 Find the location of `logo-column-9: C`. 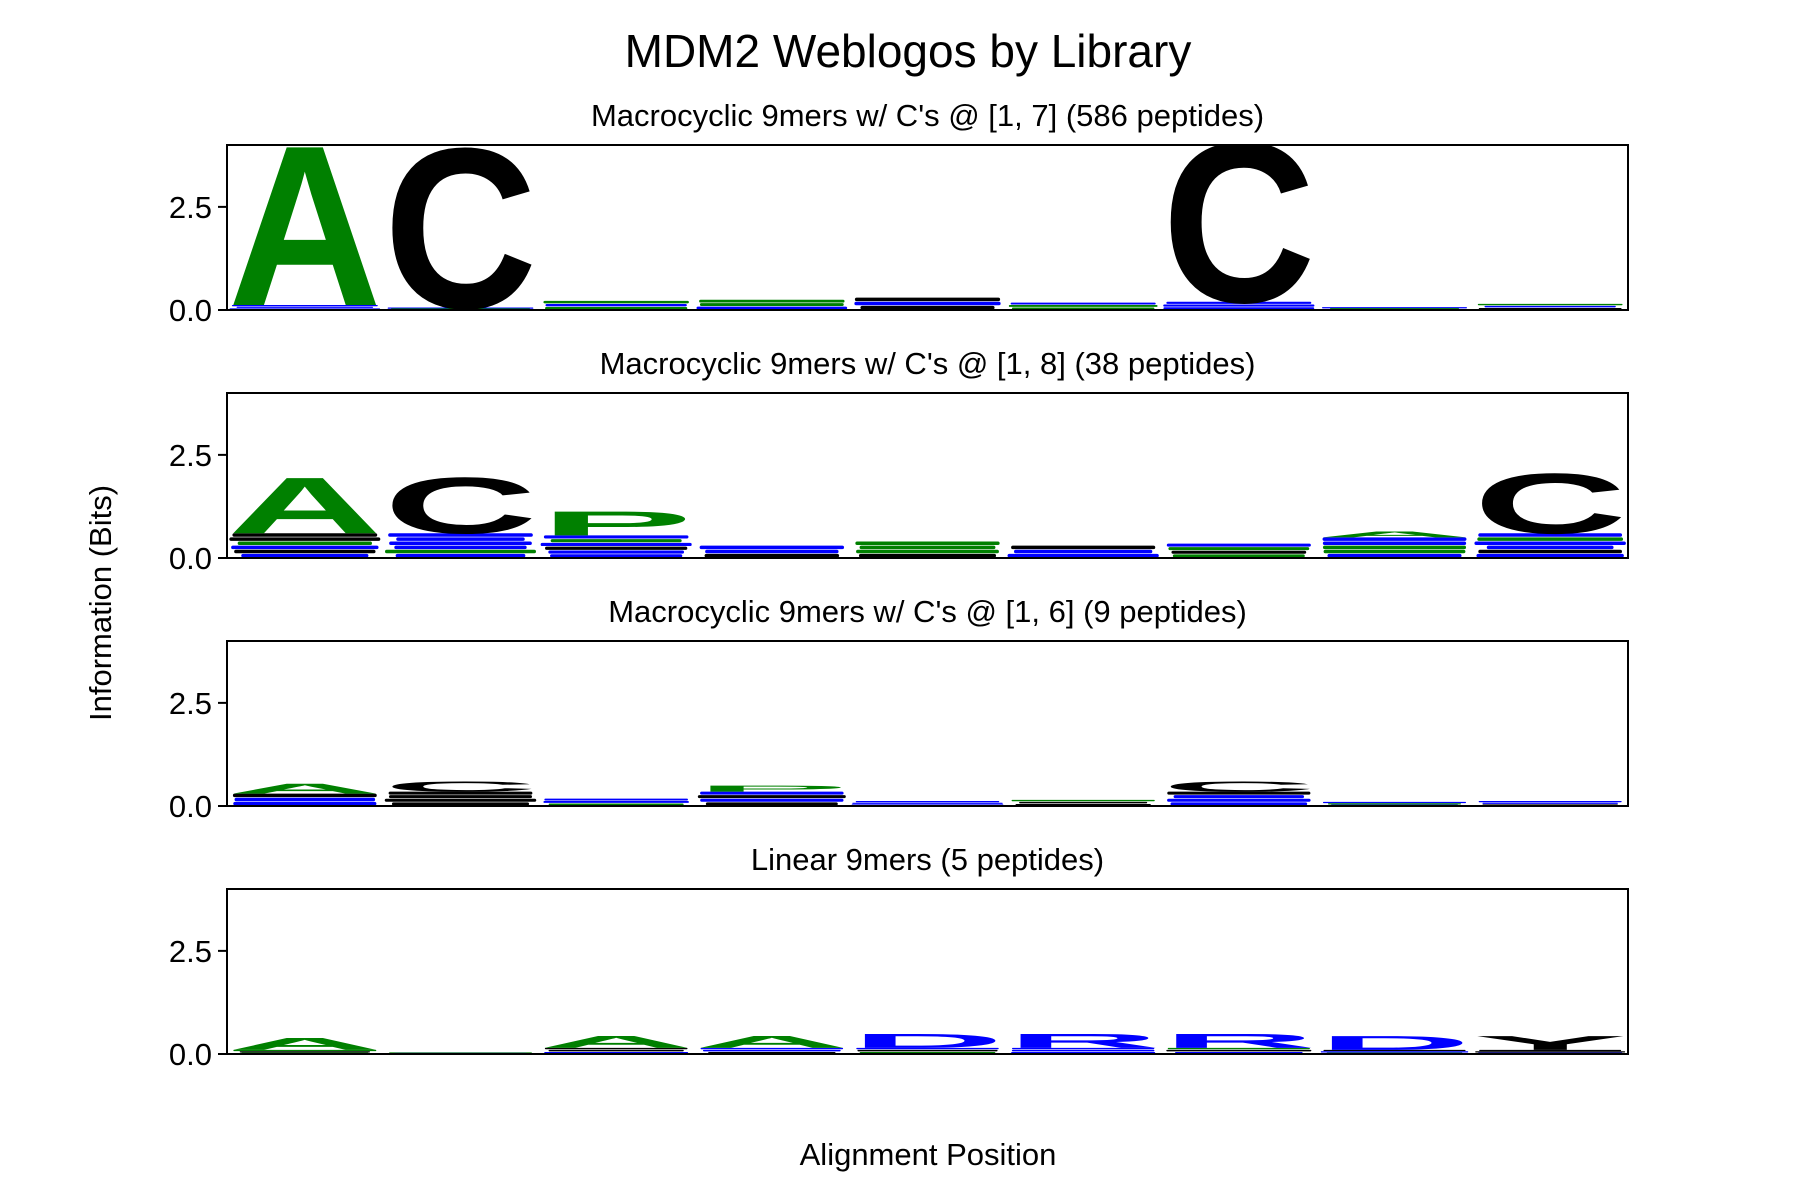

logo-column-9: C is located at coordinates (1550, 507).